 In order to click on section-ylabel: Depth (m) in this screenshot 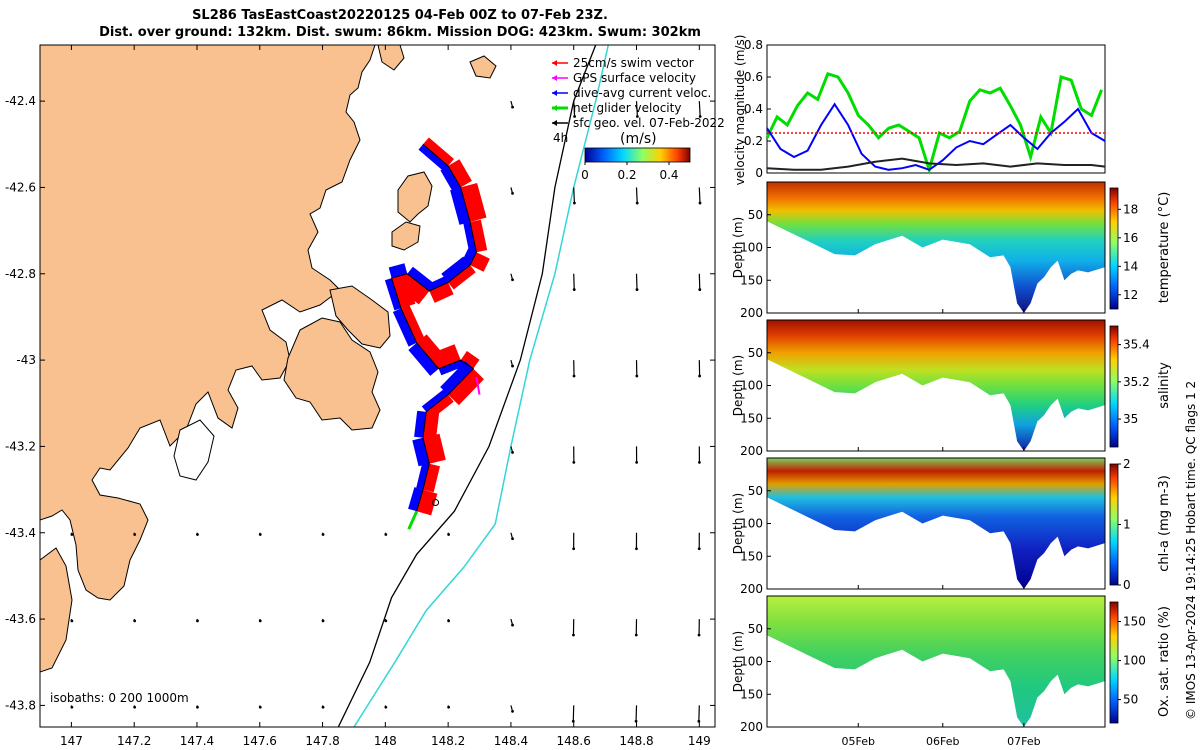, I will do `click(738, 523)`.